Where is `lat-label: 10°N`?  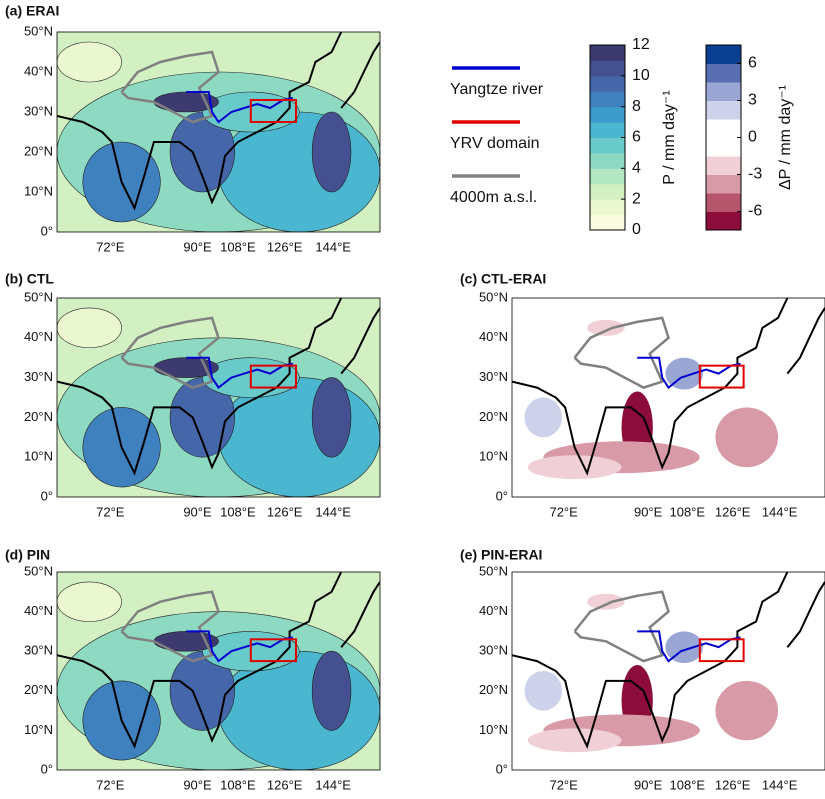
lat-label: 10°N is located at coordinates (38, 456).